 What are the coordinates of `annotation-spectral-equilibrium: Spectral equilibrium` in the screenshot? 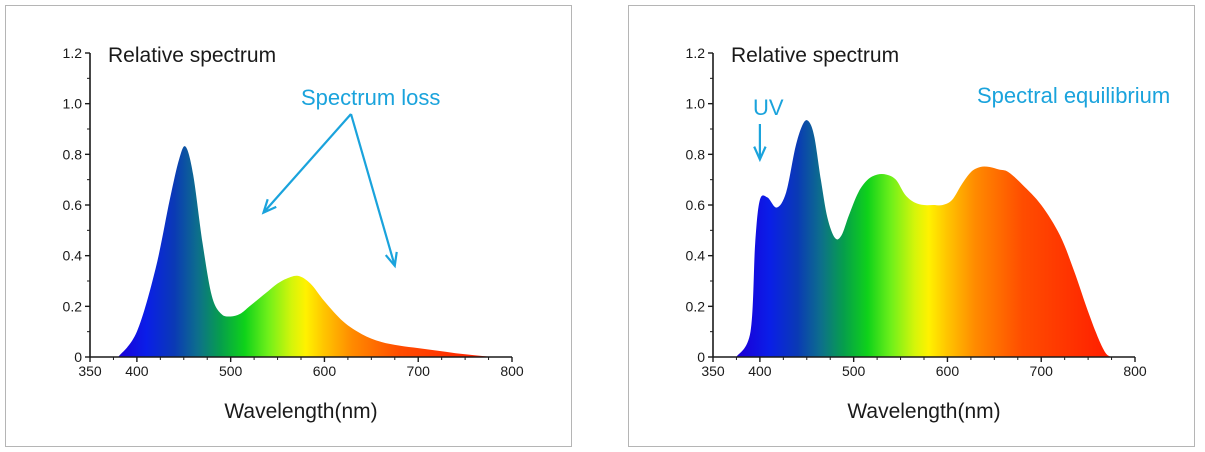 It's located at (1073, 95).